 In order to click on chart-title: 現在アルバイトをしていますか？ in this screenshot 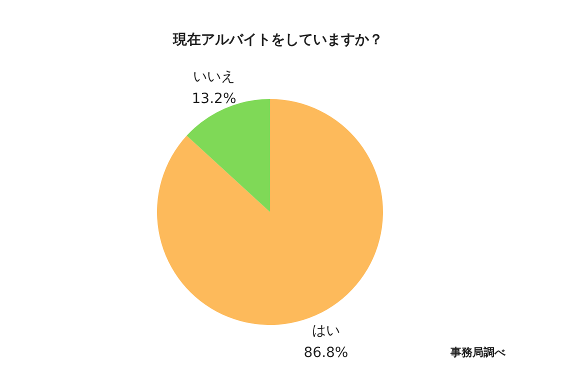, I will do `click(277, 40)`.